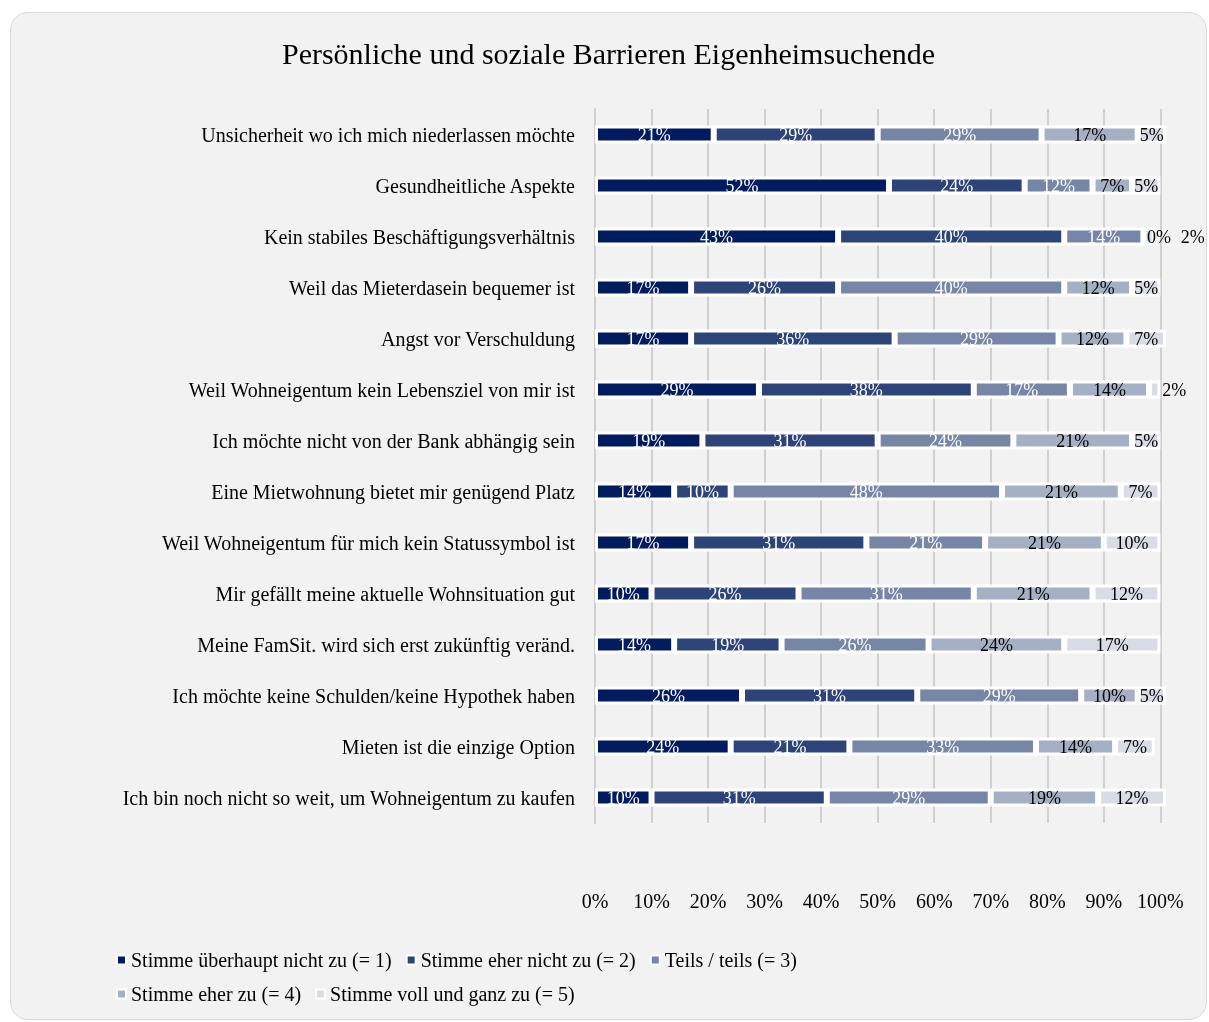  What do you see at coordinates (475, 186) in the screenshot?
I see `y-tick-label: Gesundheitliche Aspekte` at bounding box center [475, 186].